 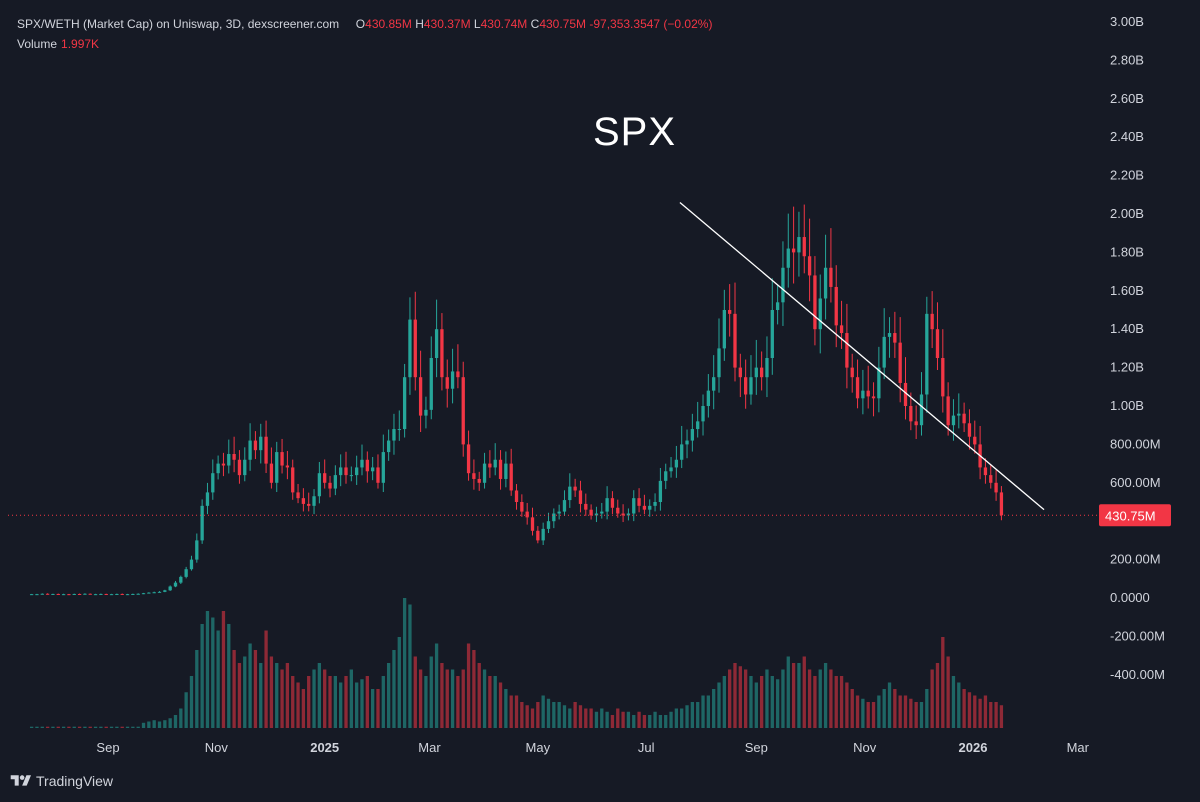 What do you see at coordinates (37, 44) in the screenshot?
I see `volume-label: Volume` at bounding box center [37, 44].